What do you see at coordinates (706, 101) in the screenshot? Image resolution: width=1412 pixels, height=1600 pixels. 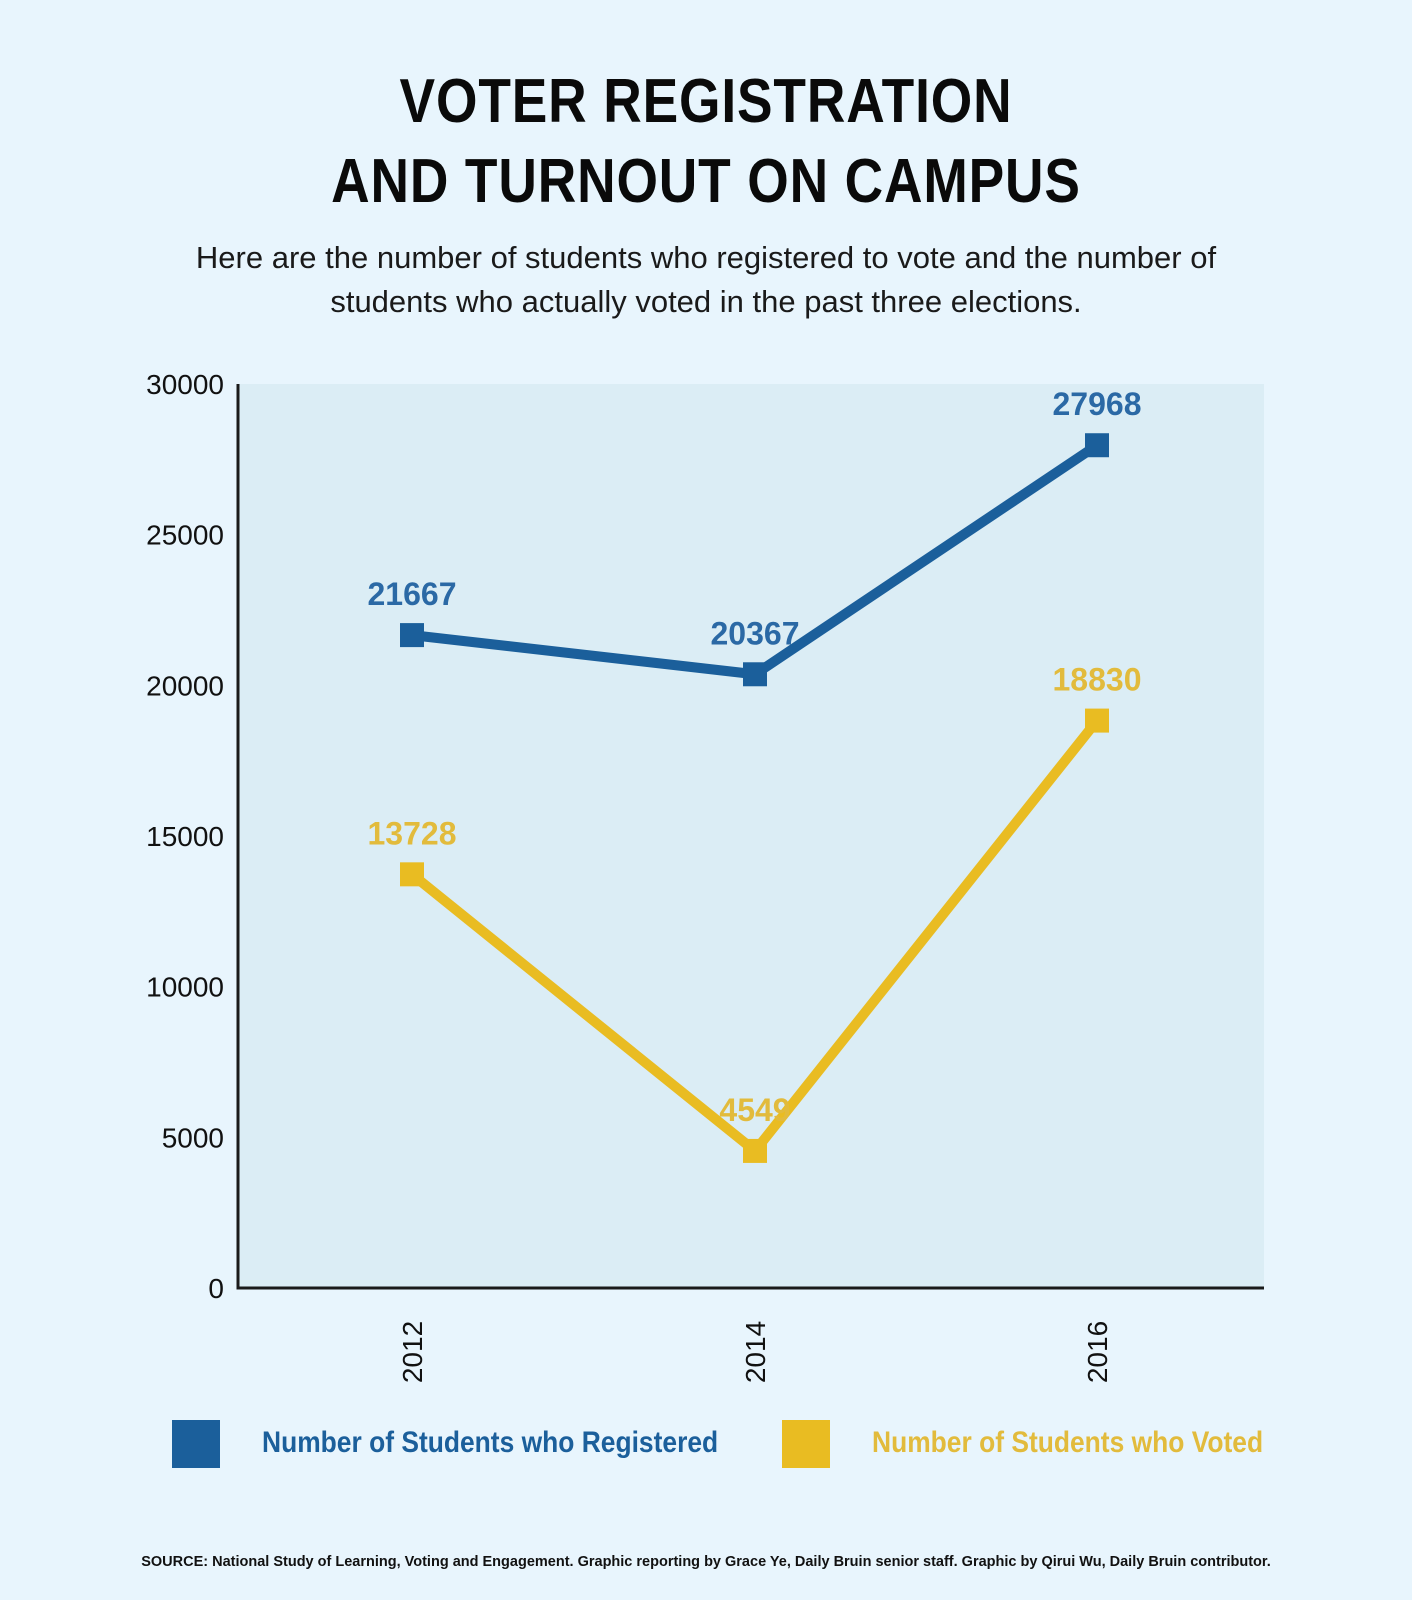 I see `chart-title-line-1: VOTER REGISTRATION` at bounding box center [706, 101].